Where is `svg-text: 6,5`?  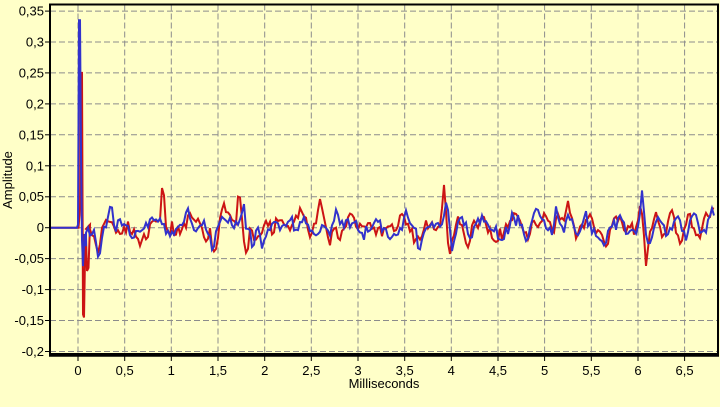
svg-text: 6,5 is located at coordinates (685, 370).